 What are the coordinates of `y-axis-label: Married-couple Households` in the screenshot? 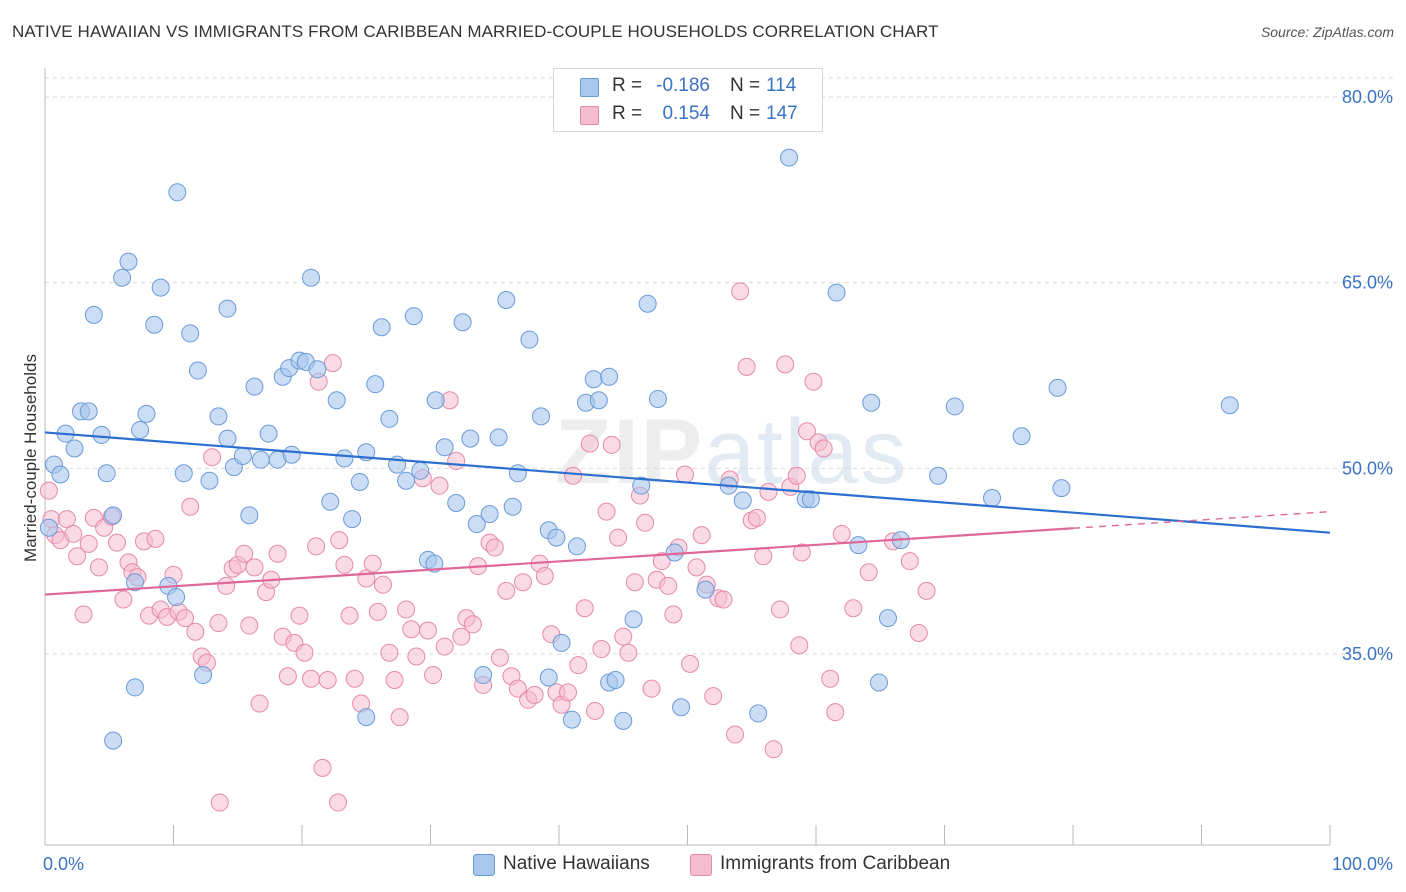 It's located at (30, 458).